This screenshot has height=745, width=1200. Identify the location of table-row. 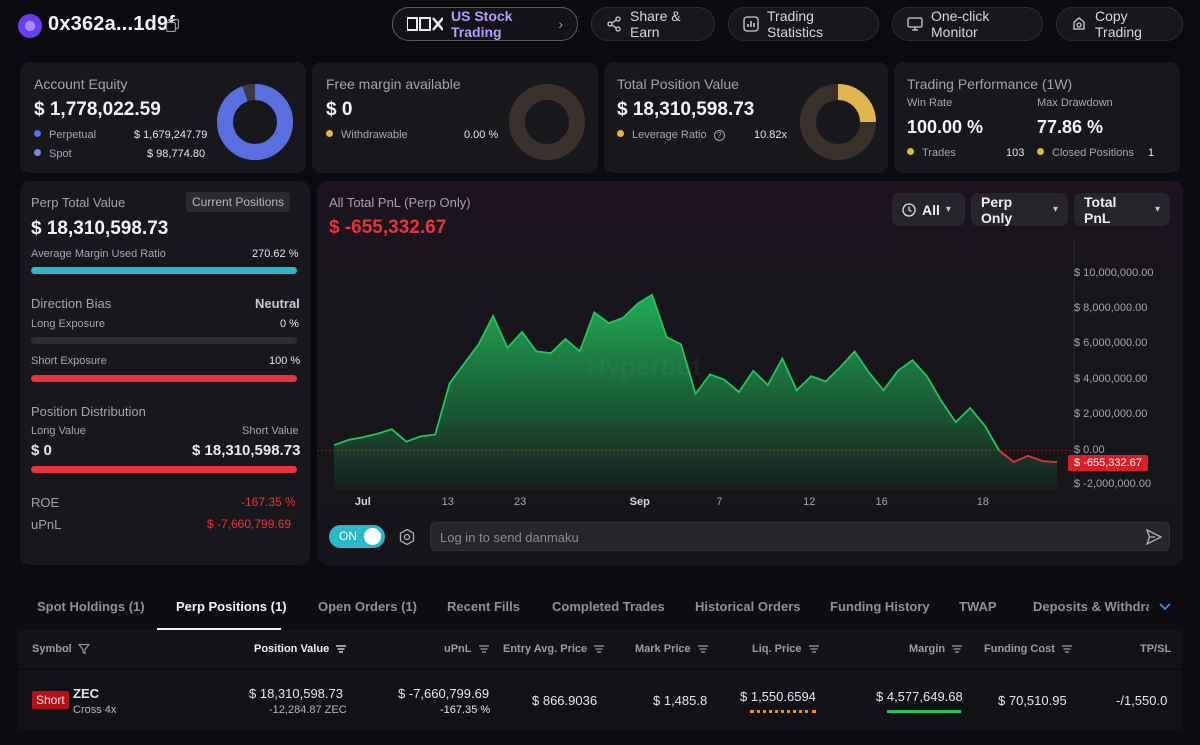
(600, 700).